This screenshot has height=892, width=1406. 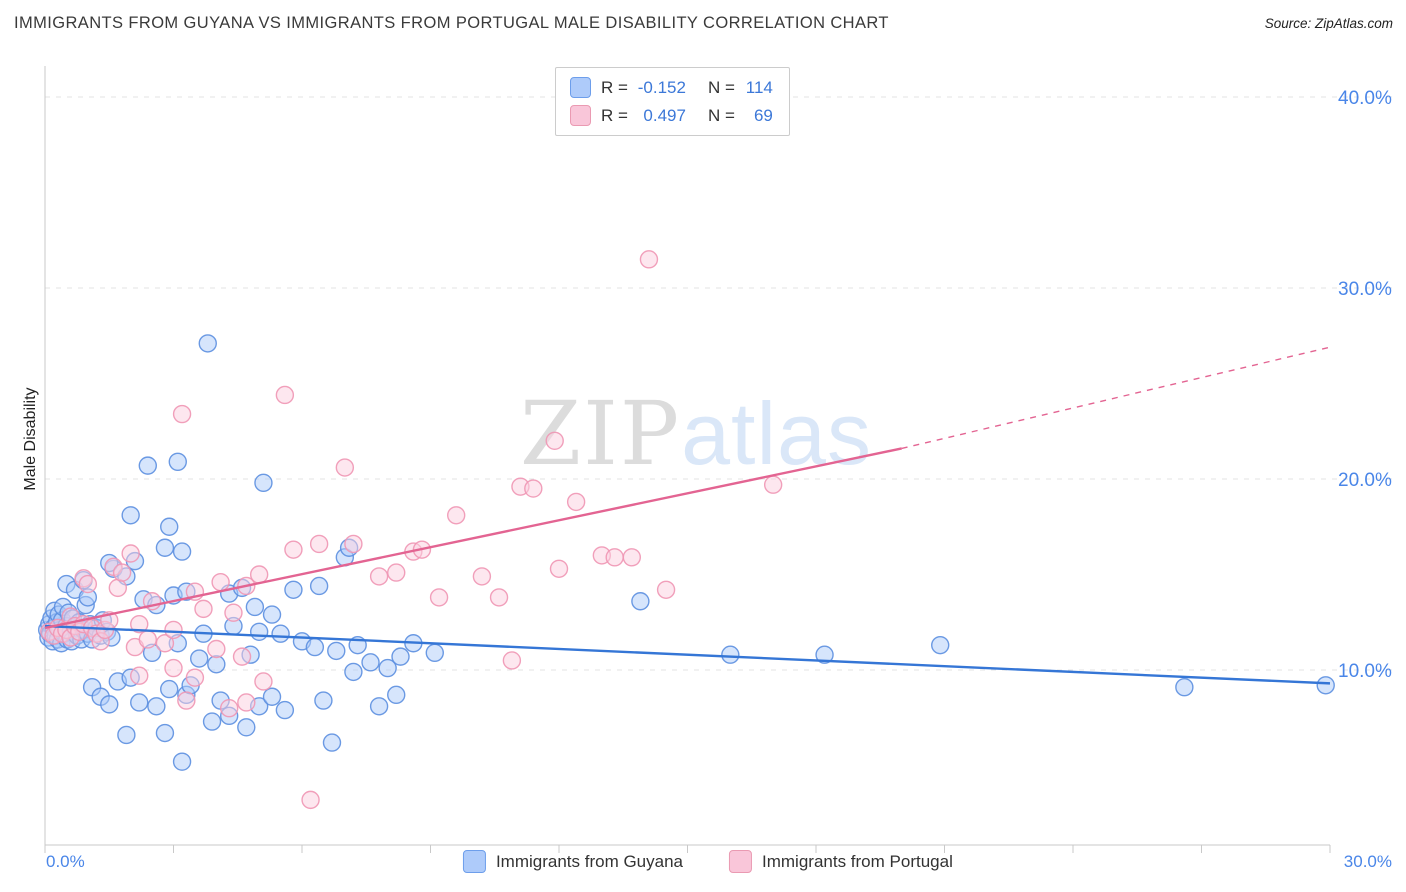 What do you see at coordinates (1367, 861) in the screenshot?
I see `x-tick-max: 30.0%` at bounding box center [1367, 861].